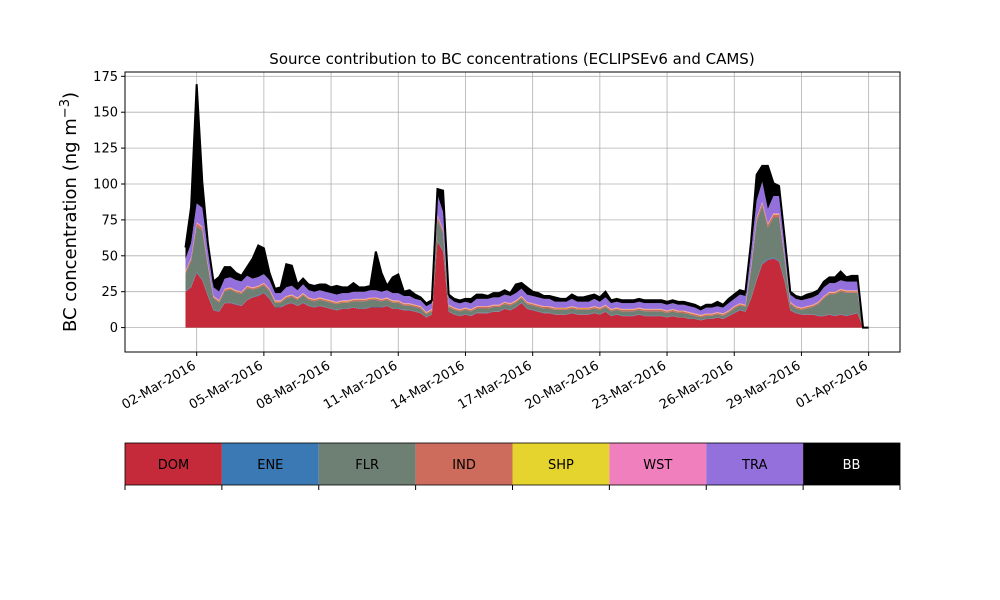 This screenshot has height=600, width=1000. I want to click on x-tick-label: 08-Mar-2016, so click(293, 385).